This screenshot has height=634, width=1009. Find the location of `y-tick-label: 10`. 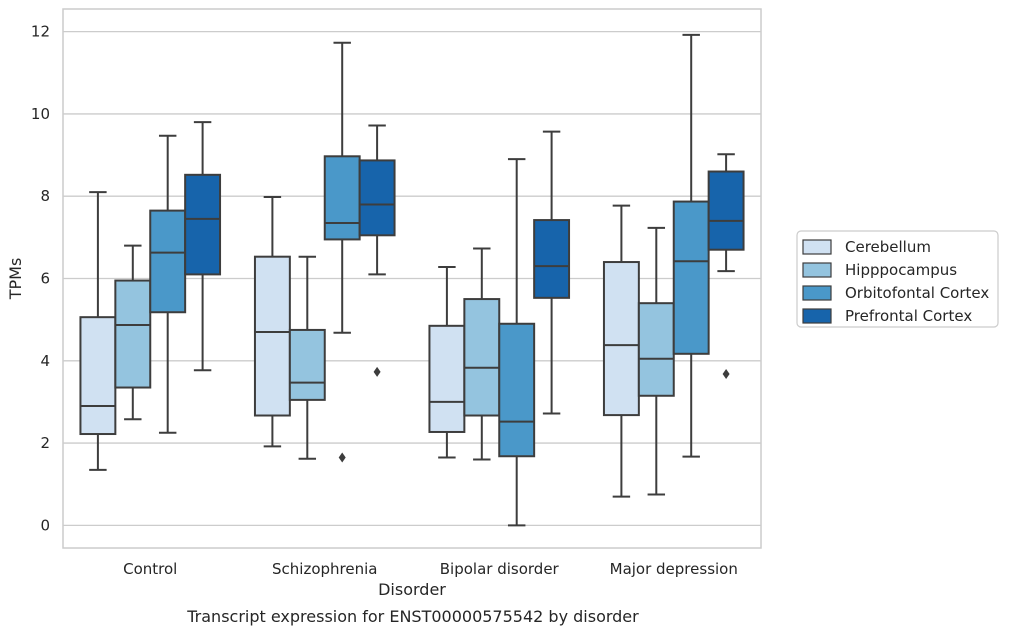

y-tick-label: 10 is located at coordinates (40, 114).